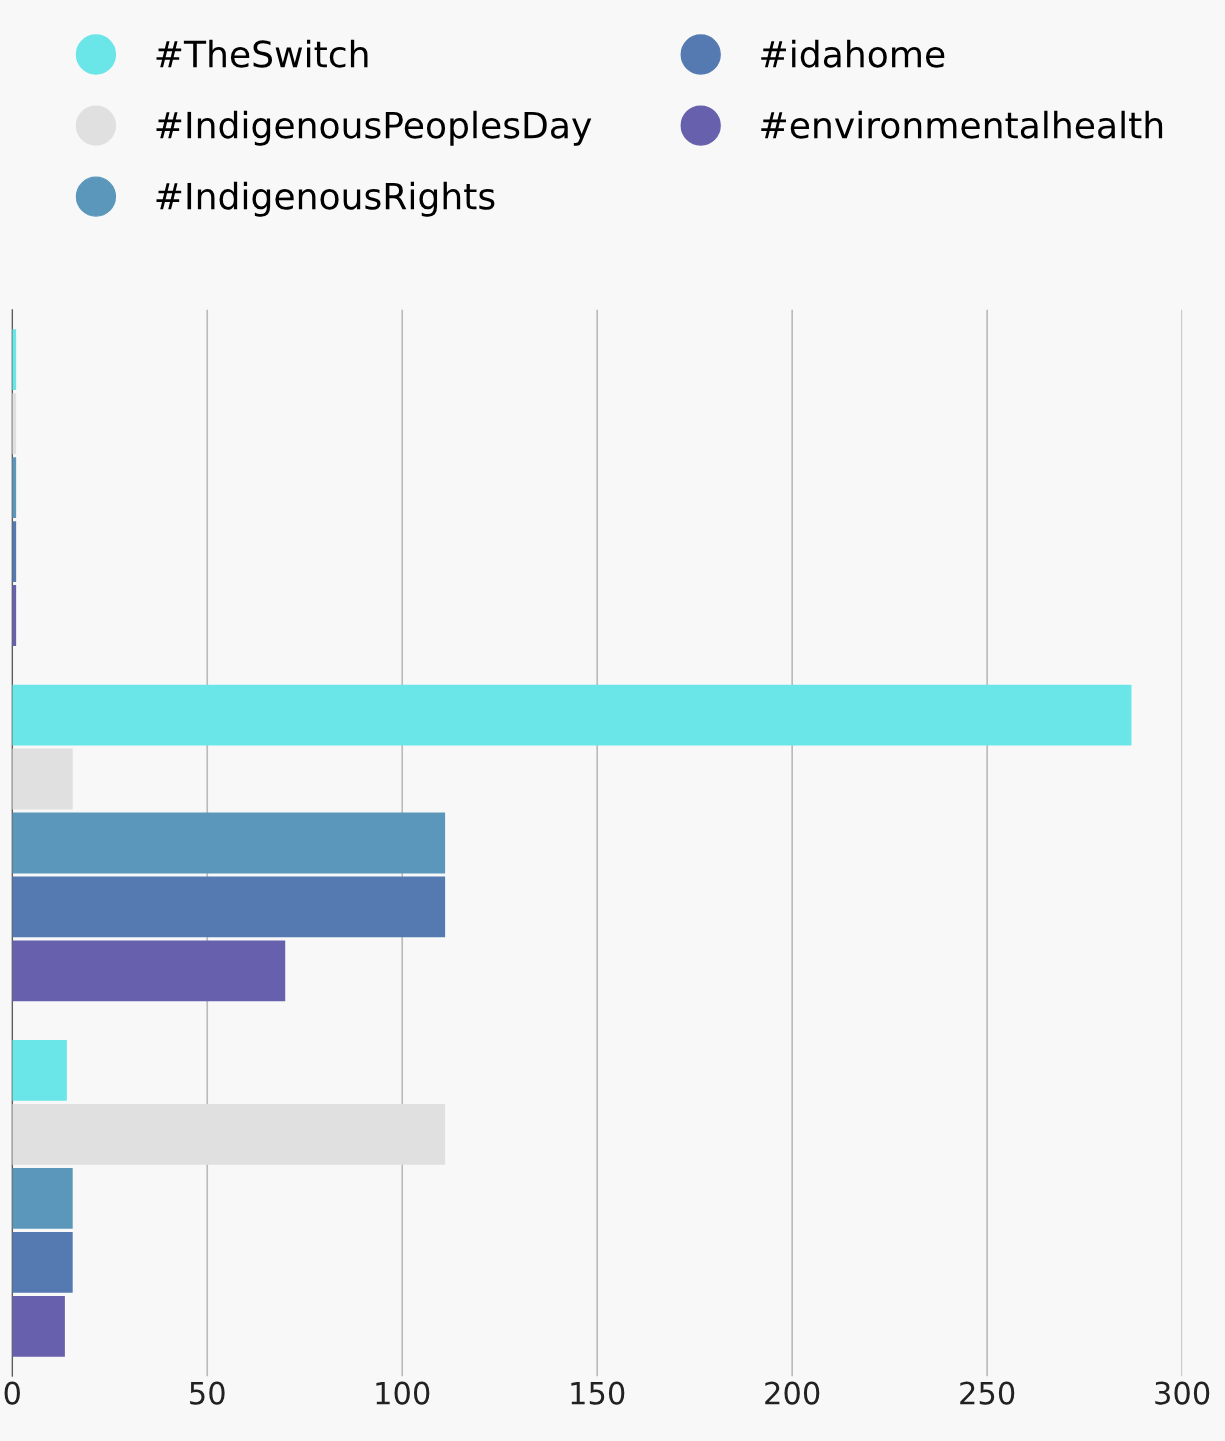 The height and width of the screenshot is (1441, 1225). I want to click on legend-label: #IndigenousRights, so click(325, 199).